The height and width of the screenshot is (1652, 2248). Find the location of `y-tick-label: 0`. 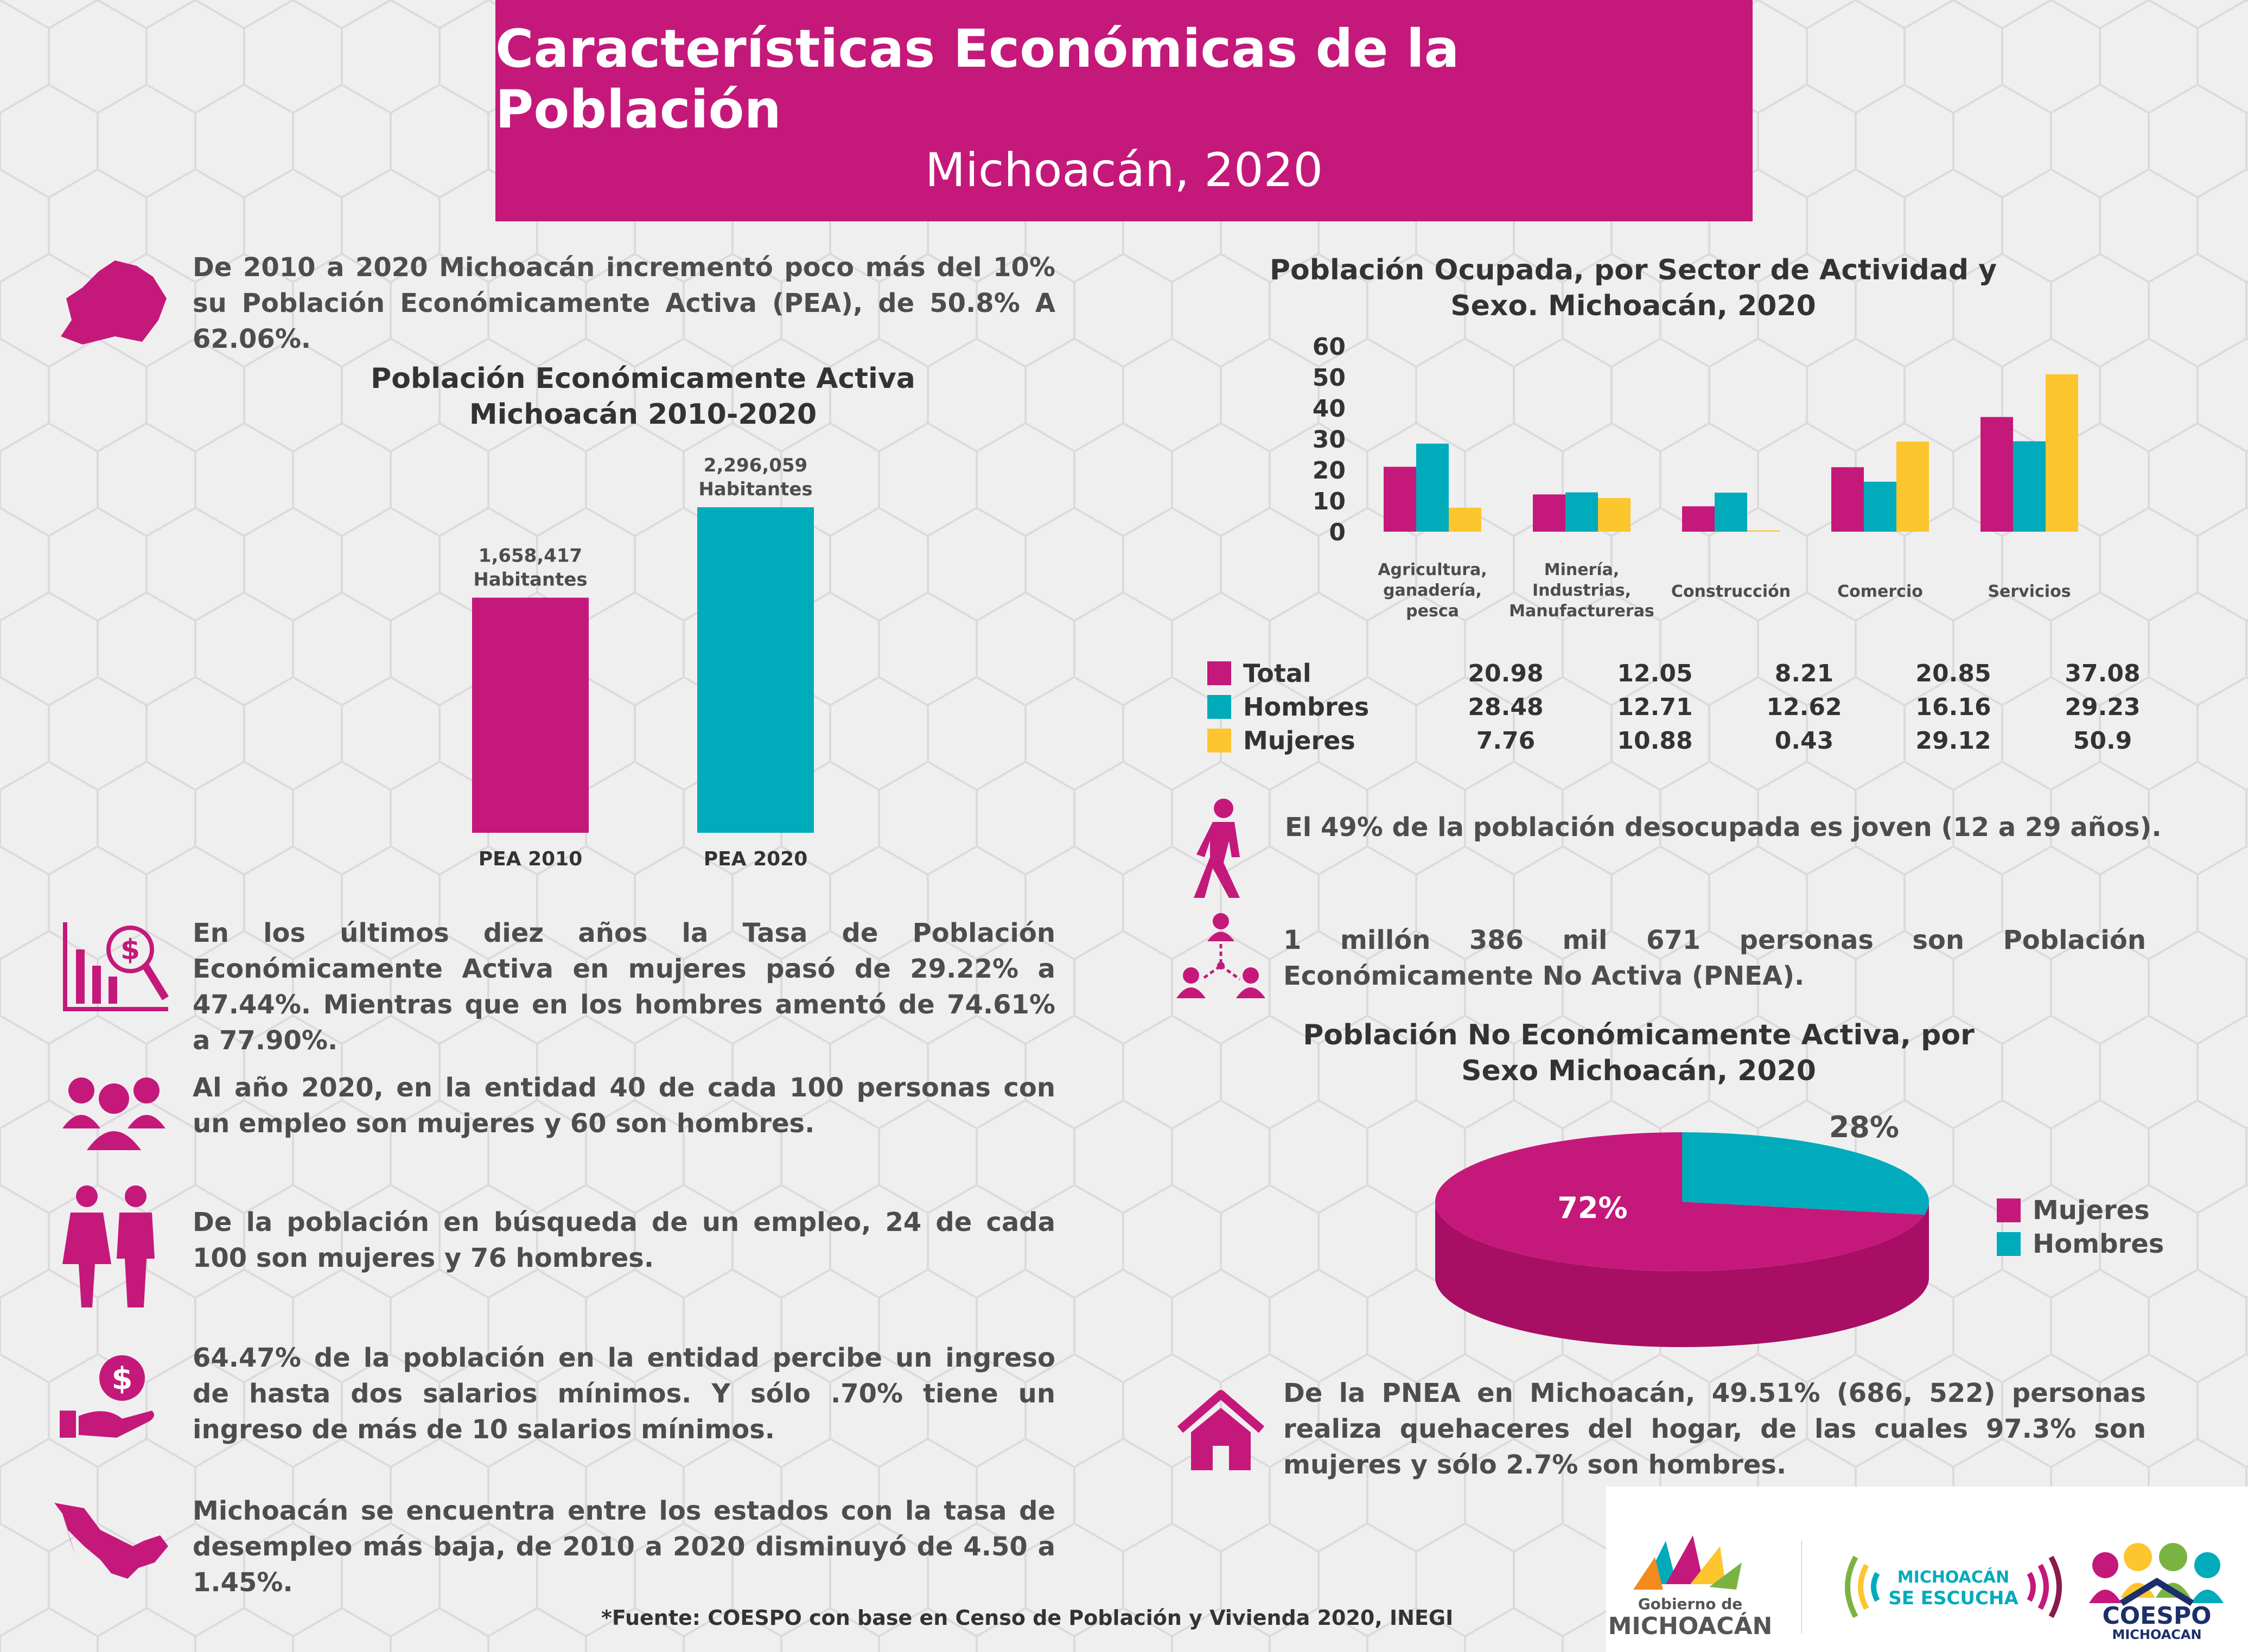

y-tick-label: 0 is located at coordinates (1337, 532).